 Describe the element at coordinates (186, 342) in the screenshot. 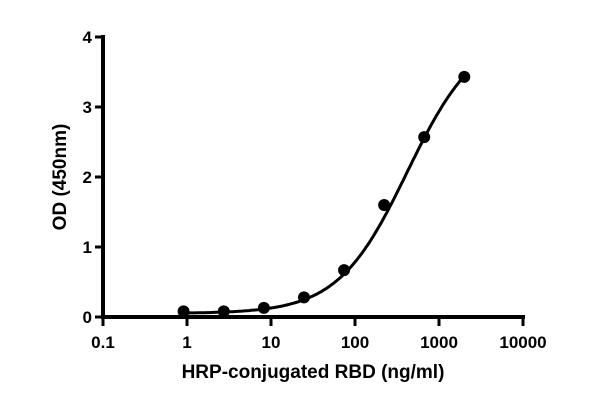

I see `x-tick-label: 1` at that location.